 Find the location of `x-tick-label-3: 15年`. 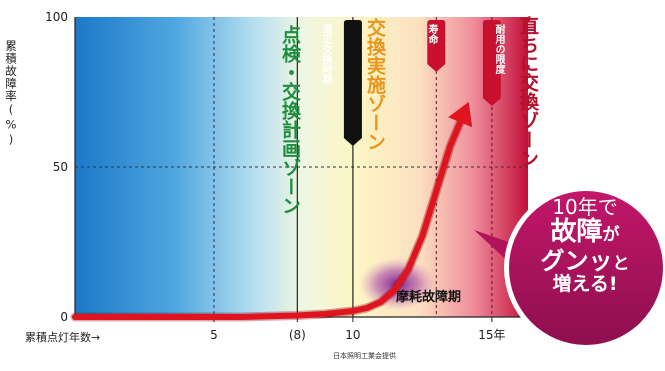

x-tick-label-3: 15年 is located at coordinates (491, 335).